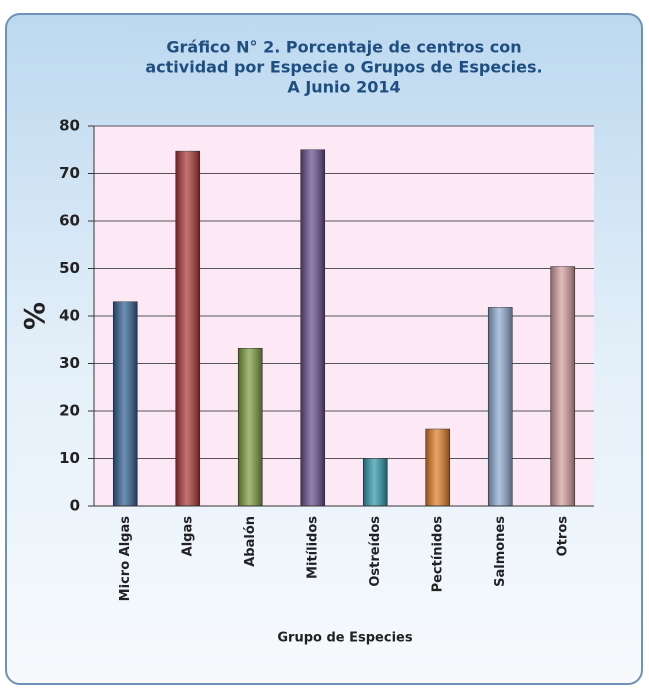  What do you see at coordinates (69, 268) in the screenshot?
I see `y-tick-label: 50` at bounding box center [69, 268].